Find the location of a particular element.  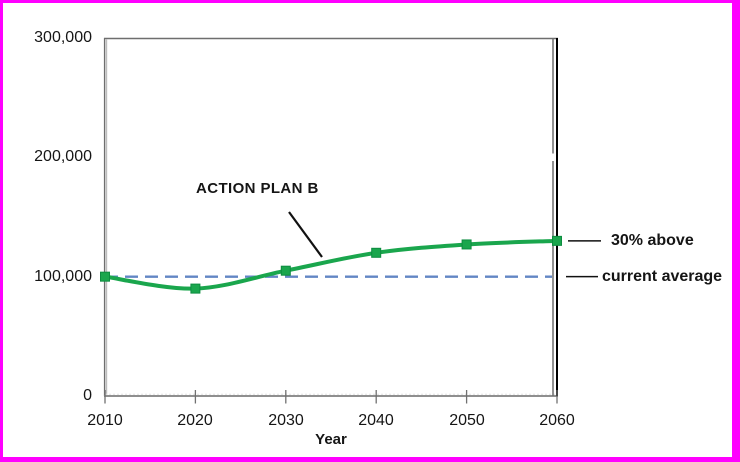

magenta-border-bottom is located at coordinates (370, 459).